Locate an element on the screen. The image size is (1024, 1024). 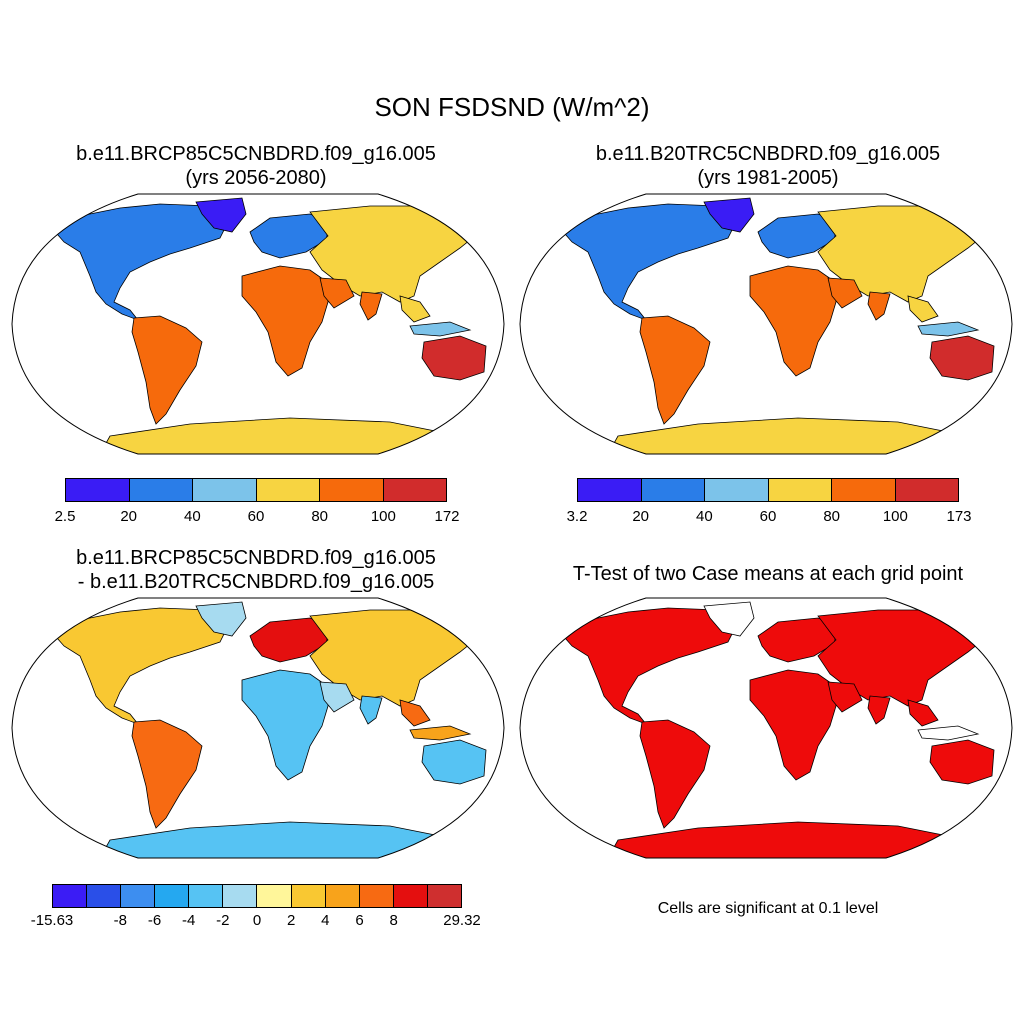
colorbar-tick-label: 0 is located at coordinates (257, 920).